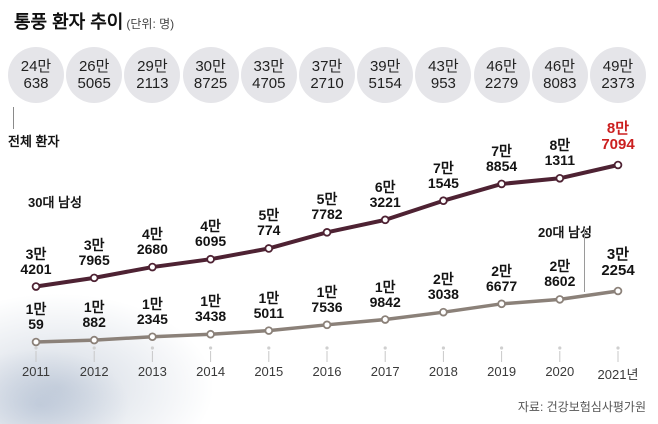 The height and width of the screenshot is (424, 658). I want to click on series-20s-value-label: 1만 59, so click(36, 316).